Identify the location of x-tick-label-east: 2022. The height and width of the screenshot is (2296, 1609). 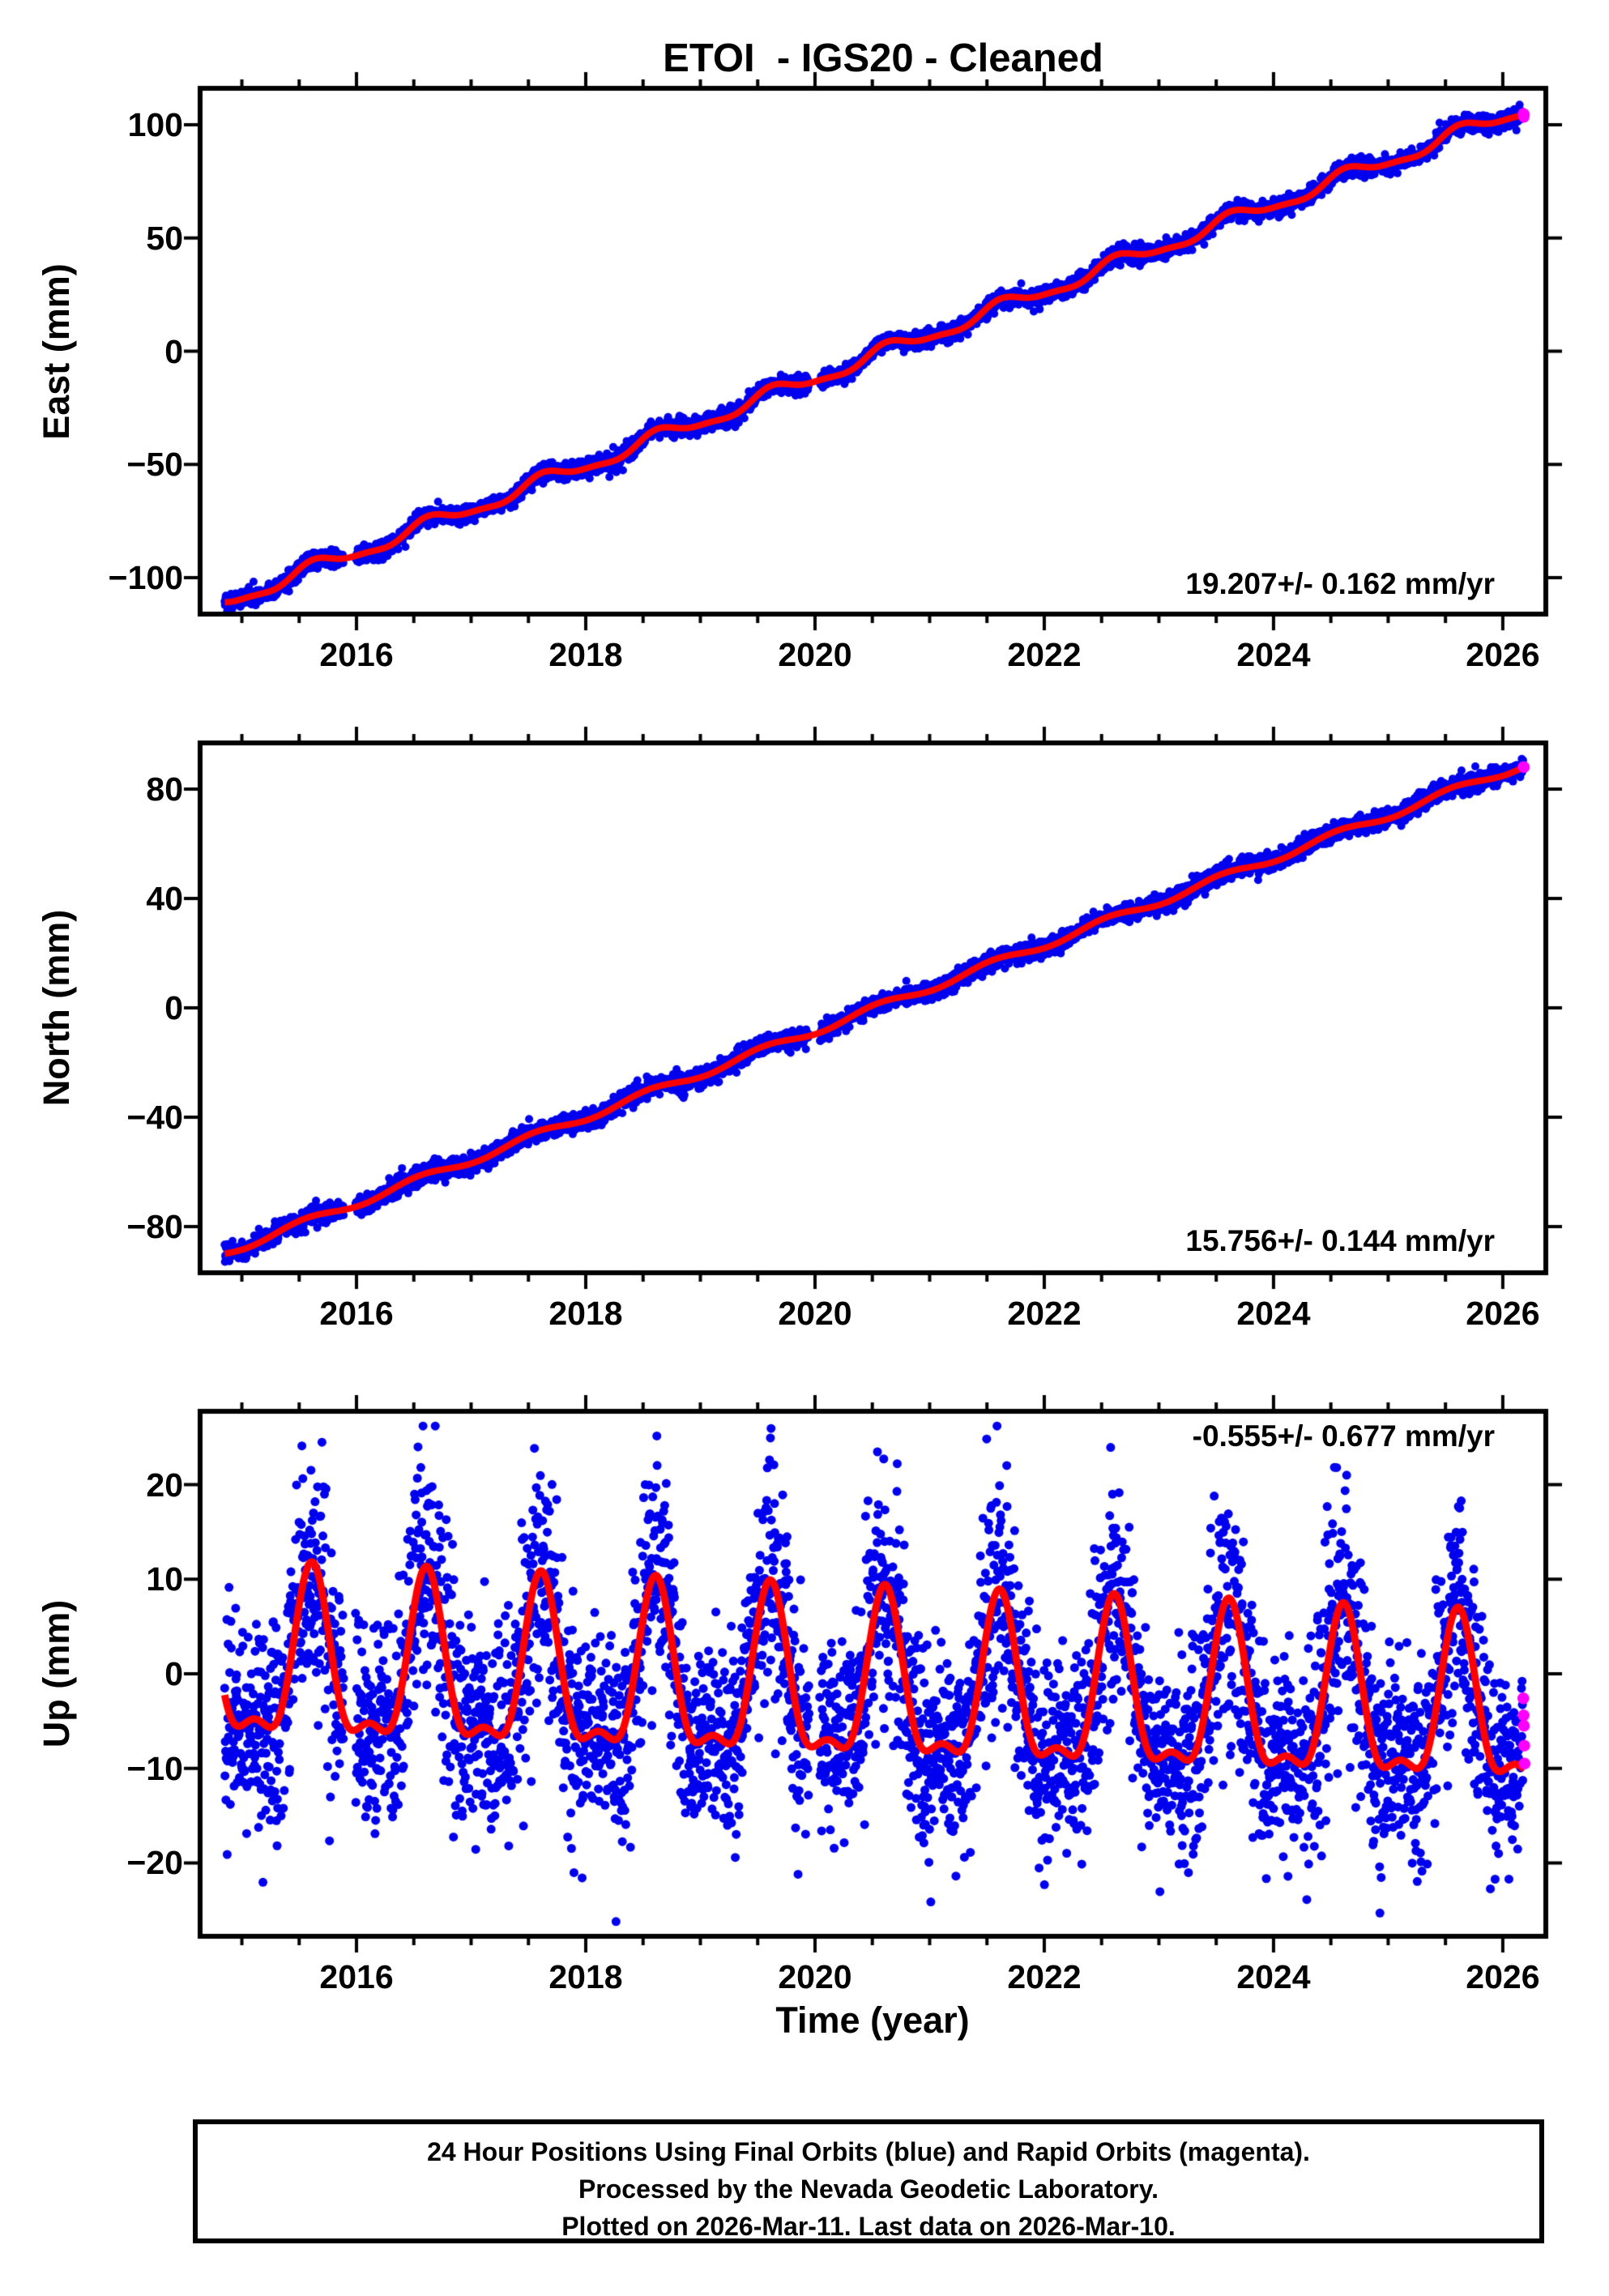
(1044, 654).